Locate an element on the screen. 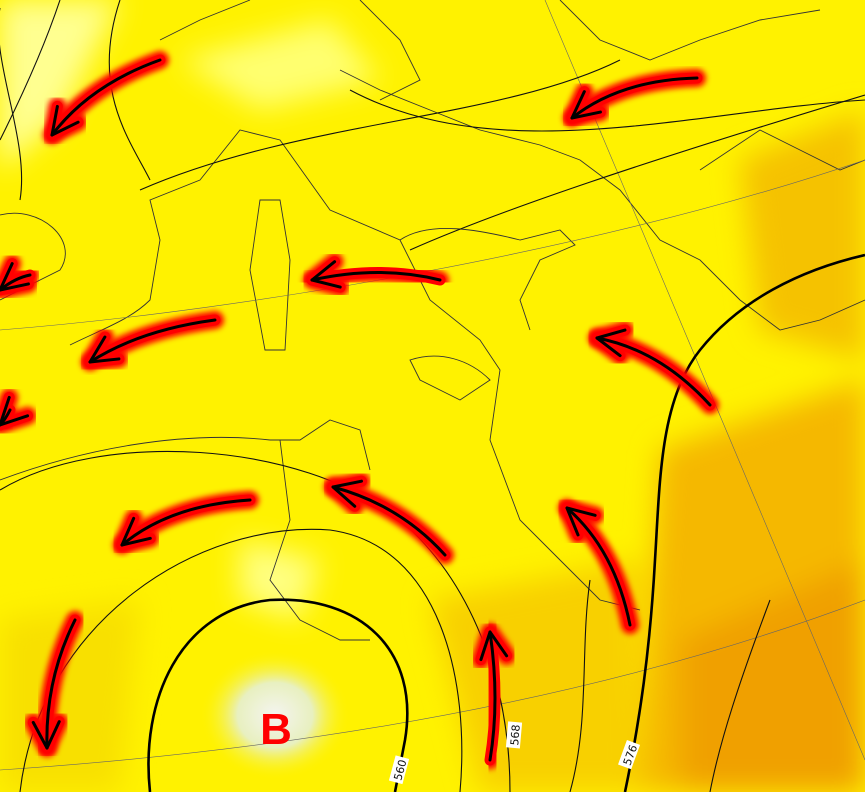 The height and width of the screenshot is (792, 865). low-pressure-label: B is located at coordinates (276, 729).